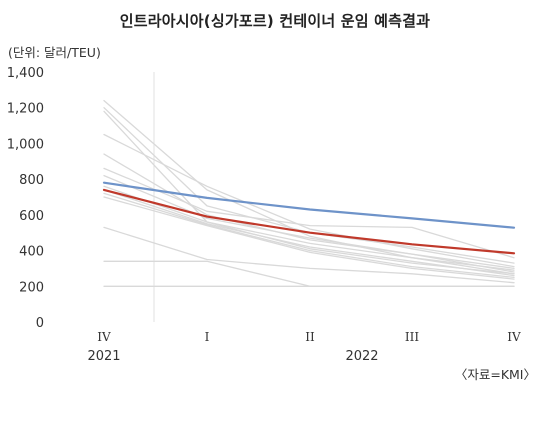  What do you see at coordinates (232, 356) in the screenshot?
I see `year-labels: 2021 2022` at bounding box center [232, 356].